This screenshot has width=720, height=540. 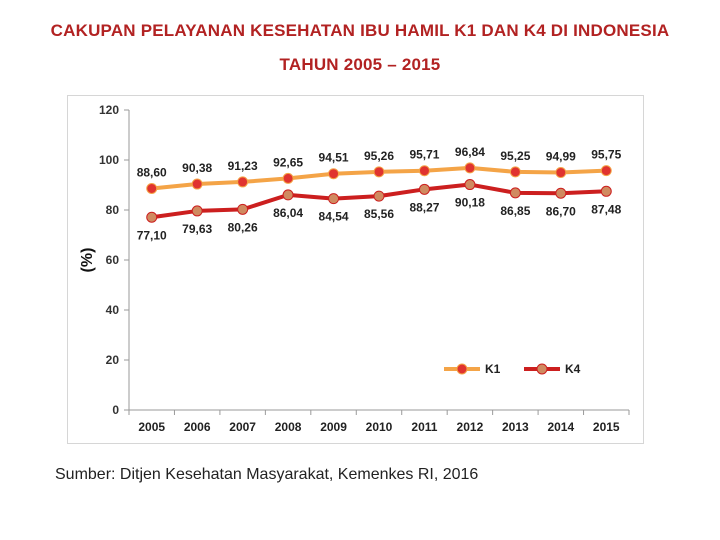 What do you see at coordinates (424, 155) in the screenshot?
I see `data-label-k1: 95,71` at bounding box center [424, 155].